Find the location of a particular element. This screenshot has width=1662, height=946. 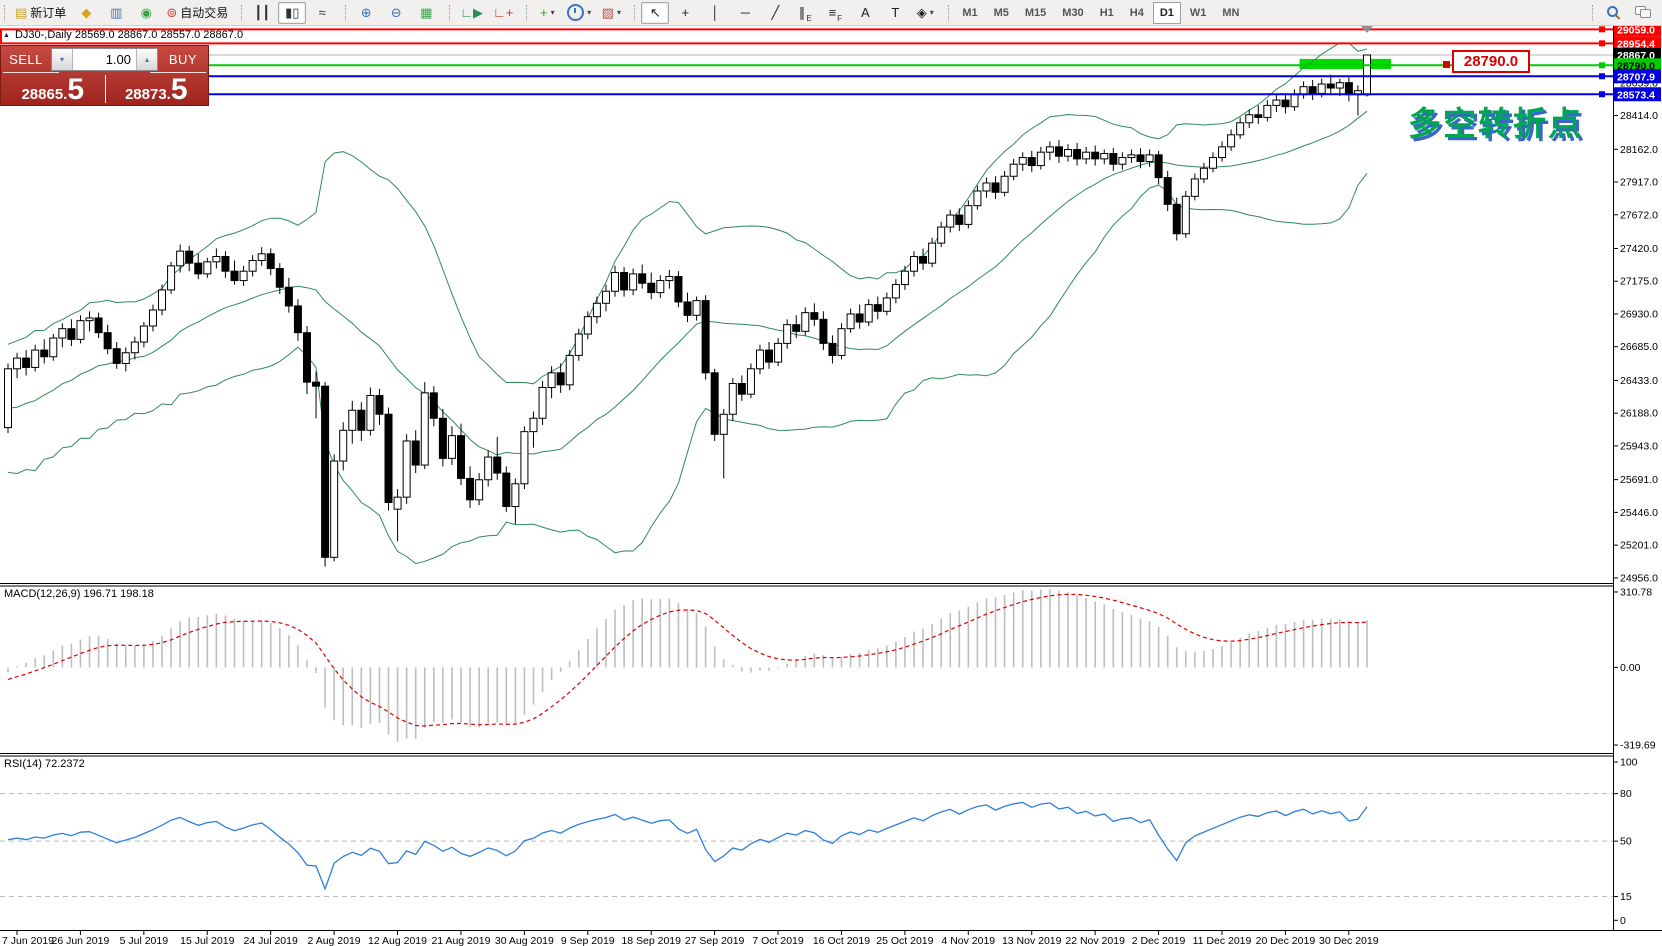

line-studies-group: ↖ + │ ─ ╱ ∥ E ≡ F A T ◈ ▾ is located at coordinates (787, 12).